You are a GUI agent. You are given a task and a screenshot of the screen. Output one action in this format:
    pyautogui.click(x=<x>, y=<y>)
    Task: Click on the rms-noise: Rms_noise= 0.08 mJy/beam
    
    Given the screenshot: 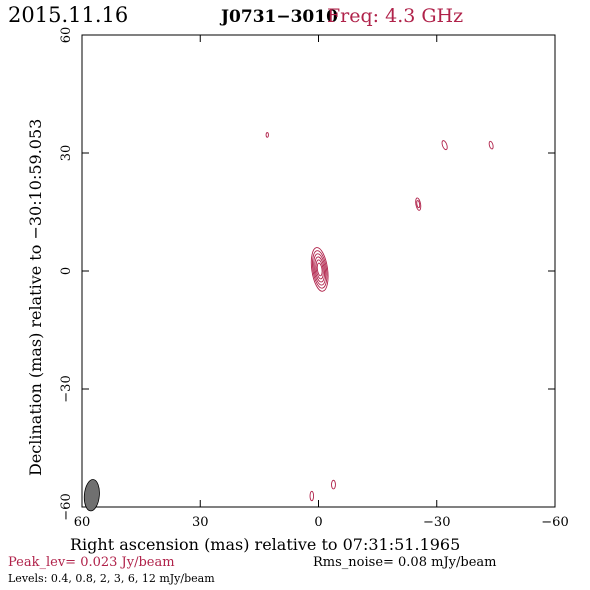 What is the action you would take?
    pyautogui.click(x=404, y=562)
    